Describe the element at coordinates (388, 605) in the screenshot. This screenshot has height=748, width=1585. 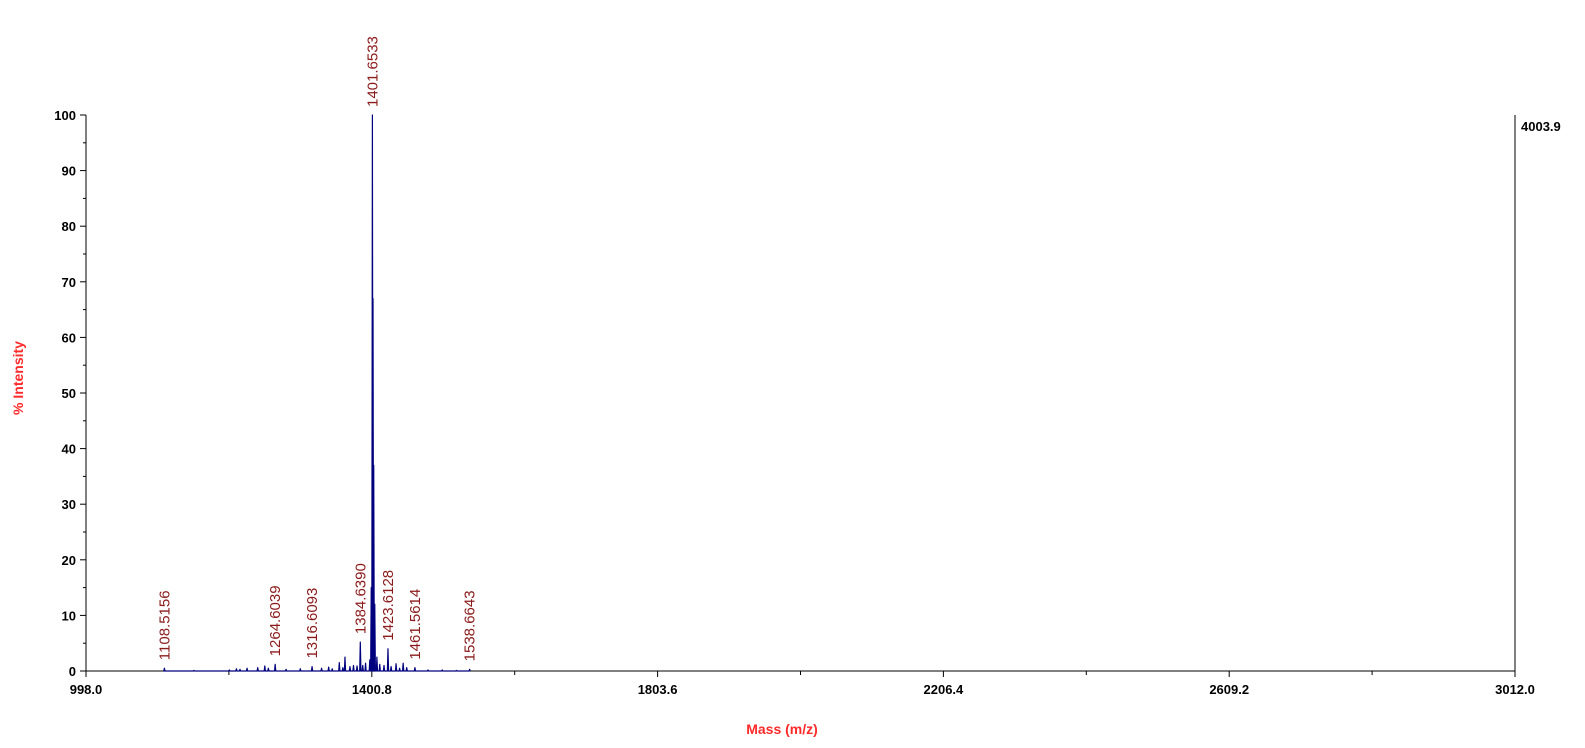
I see `peak-label: 1423.6128` at that location.